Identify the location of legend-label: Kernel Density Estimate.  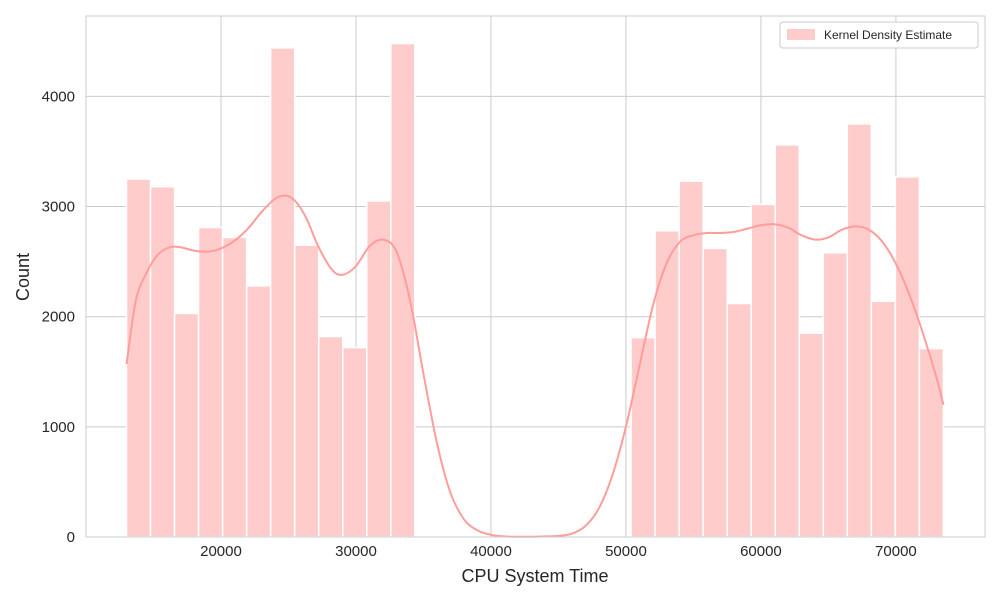
(888, 35).